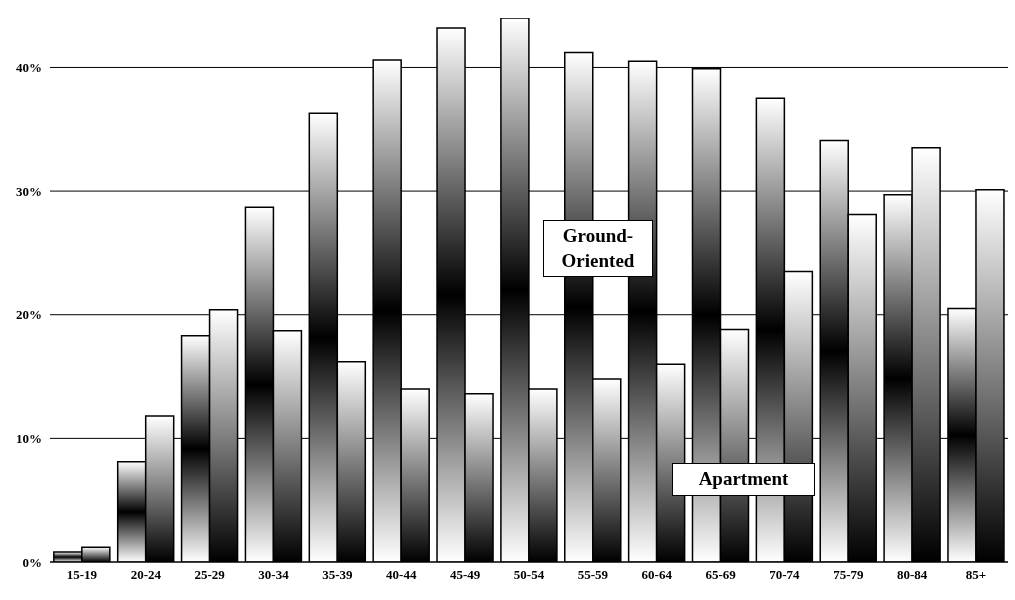 The height and width of the screenshot is (600, 1015). What do you see at coordinates (465, 575) in the screenshot?
I see `x-tick-label: 45-49` at bounding box center [465, 575].